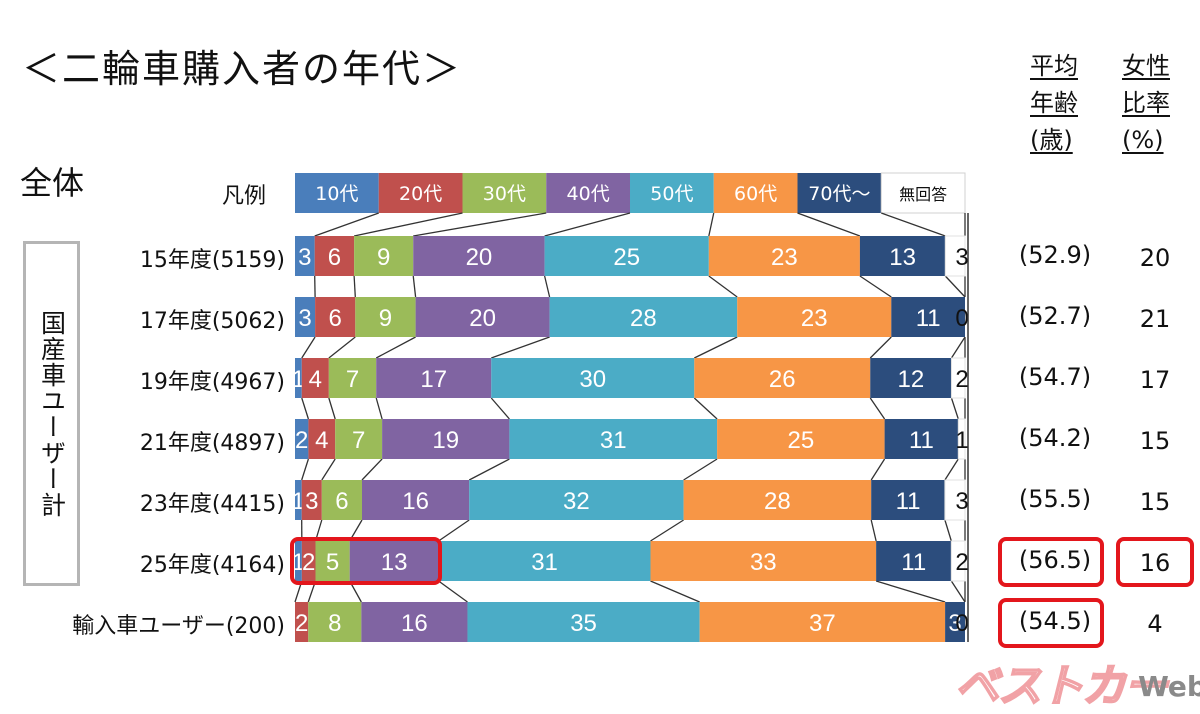  I want to click on legend-label-20s: 20代, so click(420, 194).